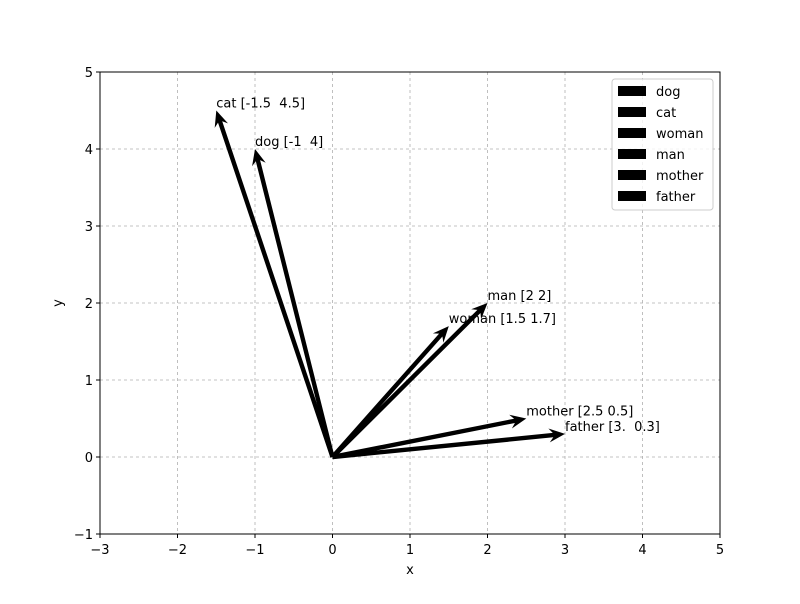 This screenshot has height=604, width=800. I want to click on x-tick-label: 1, so click(410, 550).